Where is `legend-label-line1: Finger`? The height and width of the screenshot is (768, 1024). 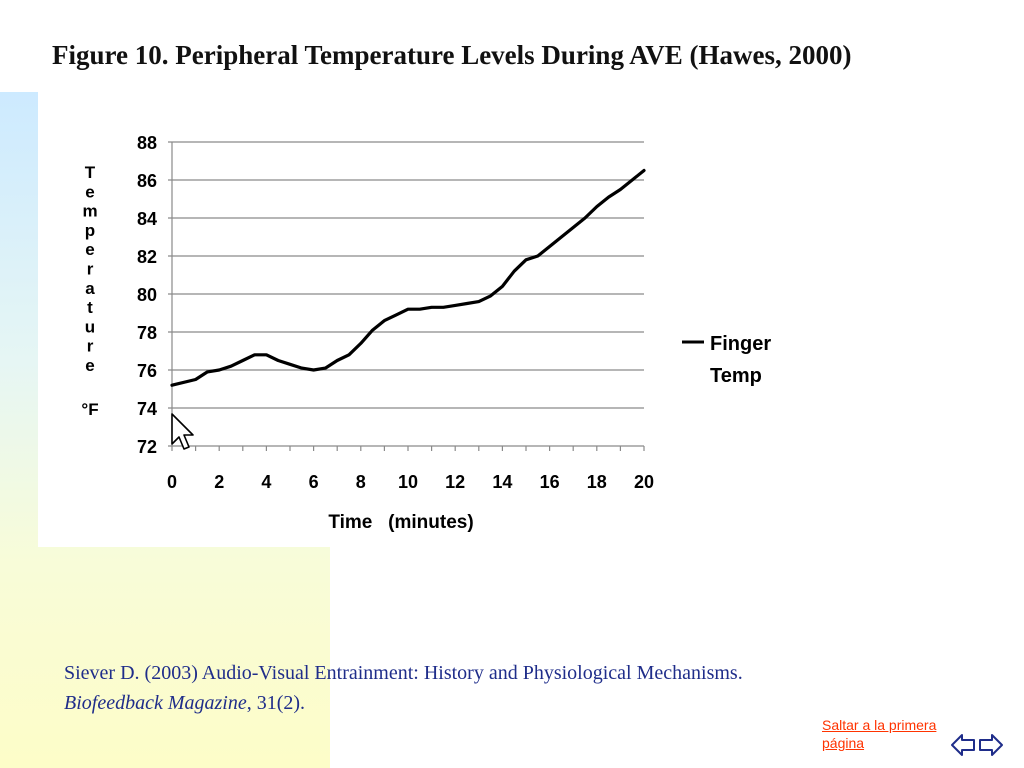
legend-label-line1: Finger is located at coordinates (740, 344).